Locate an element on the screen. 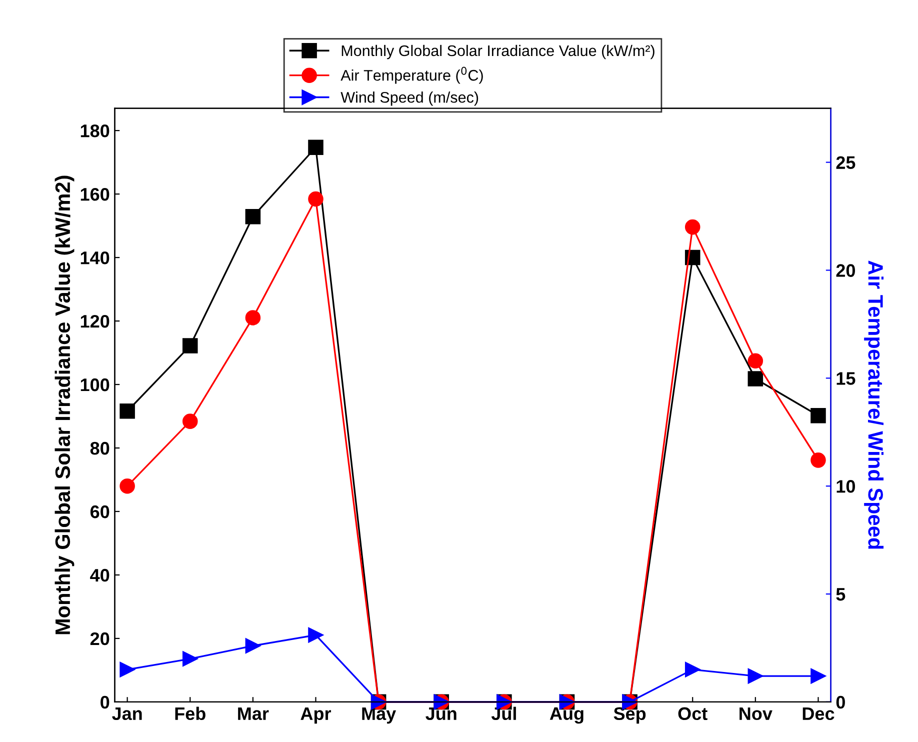 The width and height of the screenshot is (918, 742). x-tick-label: Feb is located at coordinates (190, 713).